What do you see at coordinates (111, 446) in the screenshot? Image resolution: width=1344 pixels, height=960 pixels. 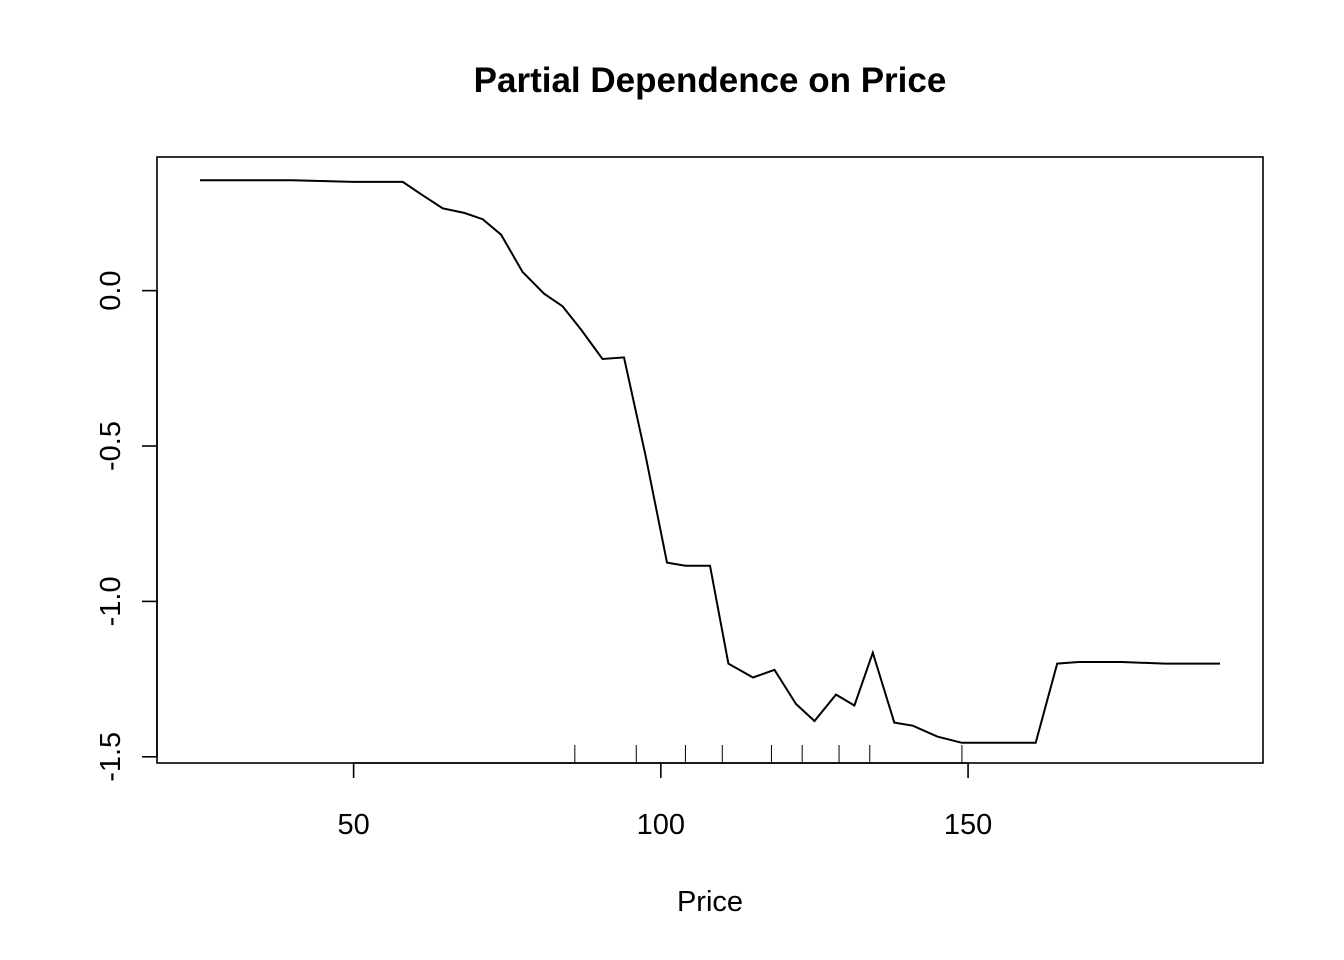 I see `y-tick-label: -0.5` at bounding box center [111, 446].